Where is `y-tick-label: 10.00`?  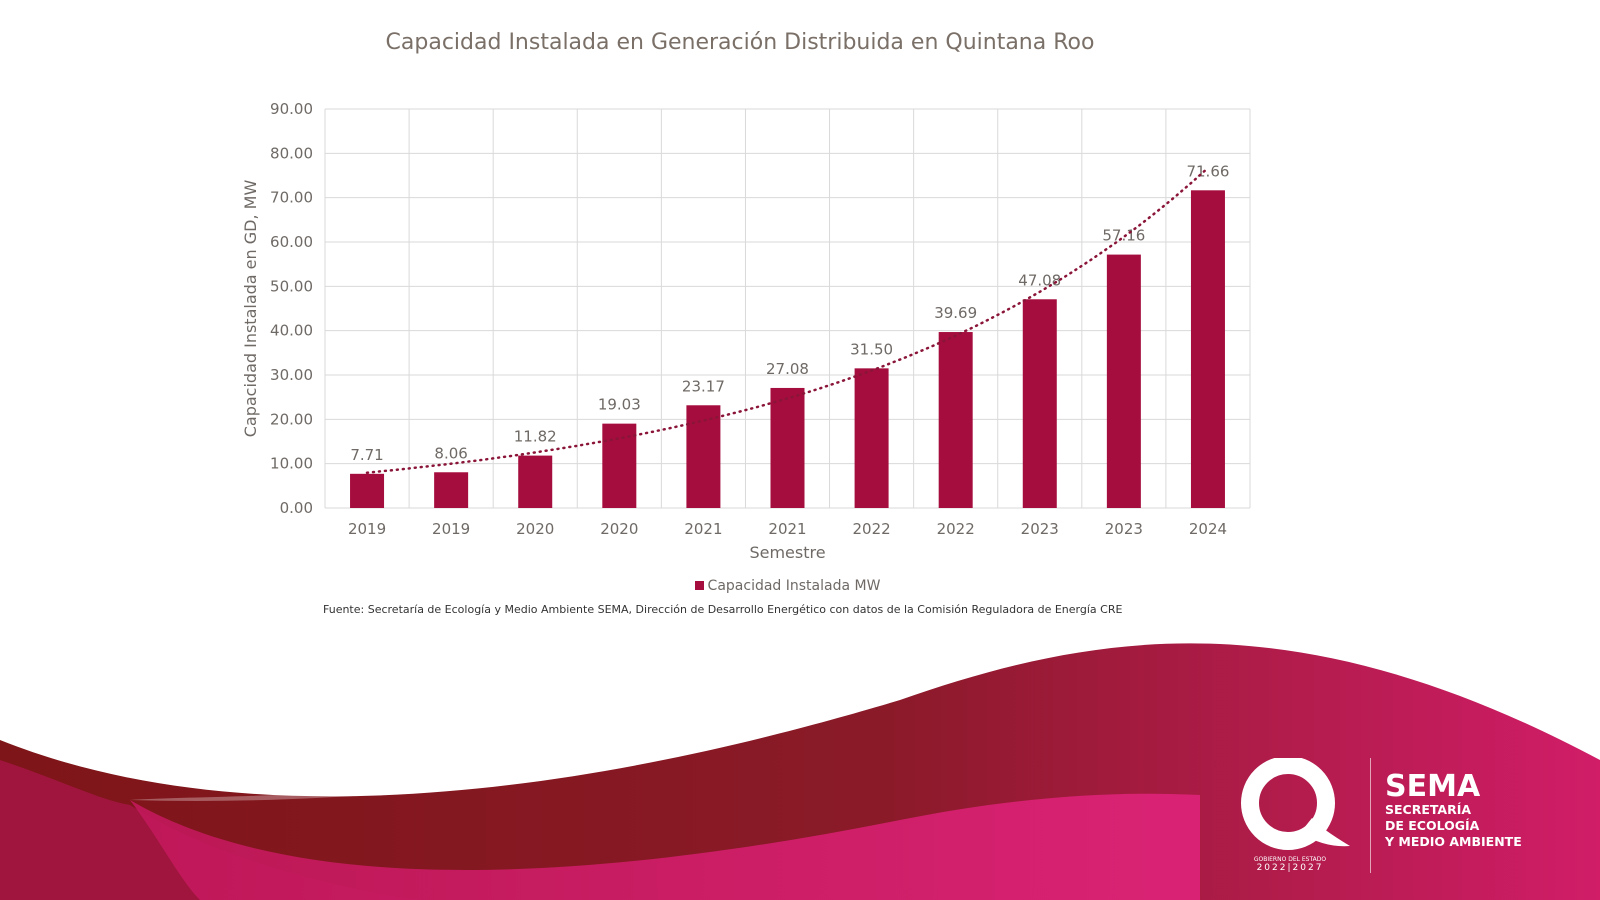
y-tick-label: 10.00 is located at coordinates (291, 464).